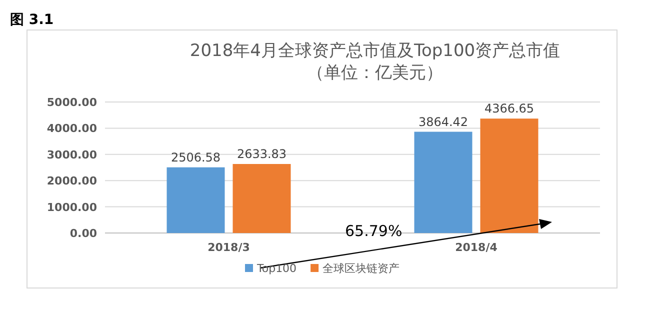 The image size is (660, 330). I want to click on legend-label: Top100, so click(276, 268).